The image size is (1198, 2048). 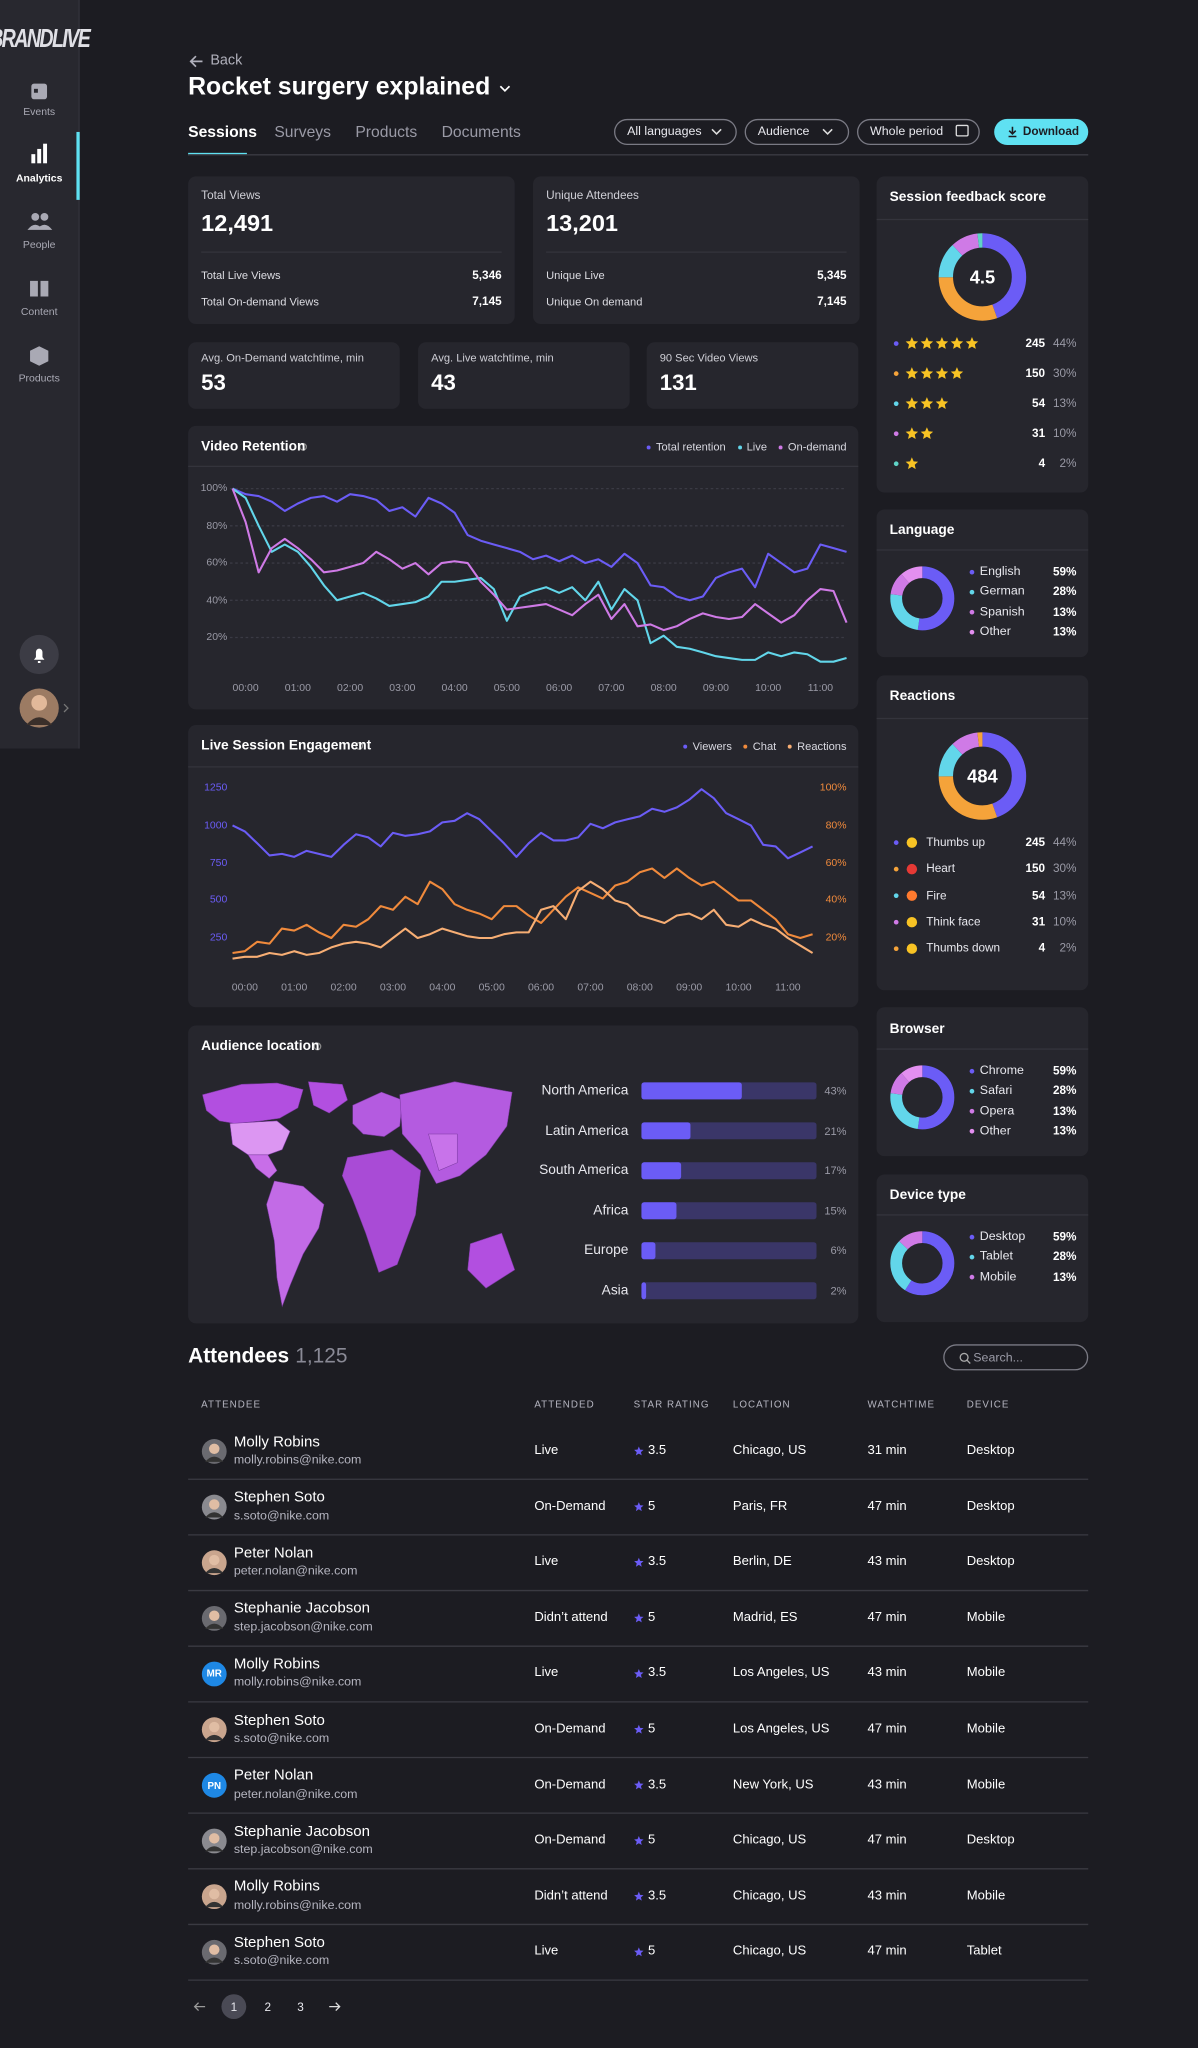 What do you see at coordinates (196, 61) in the screenshot?
I see `back-arrow` at bounding box center [196, 61].